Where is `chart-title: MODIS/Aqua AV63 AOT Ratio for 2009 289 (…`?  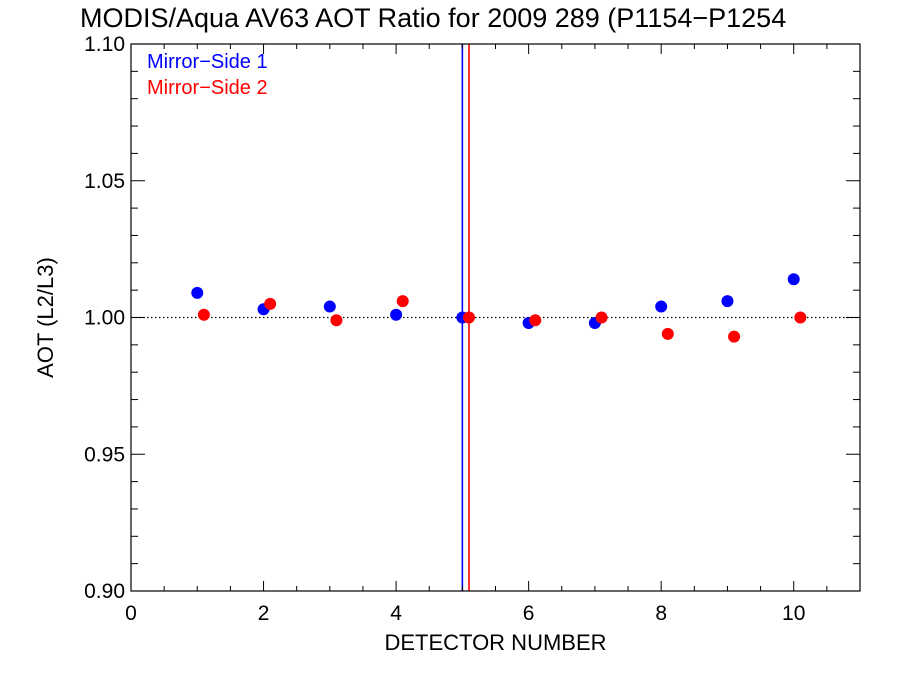
chart-title: MODIS/Aqua AV63 AOT Ratio for 2009 289 (… is located at coordinates (433, 18).